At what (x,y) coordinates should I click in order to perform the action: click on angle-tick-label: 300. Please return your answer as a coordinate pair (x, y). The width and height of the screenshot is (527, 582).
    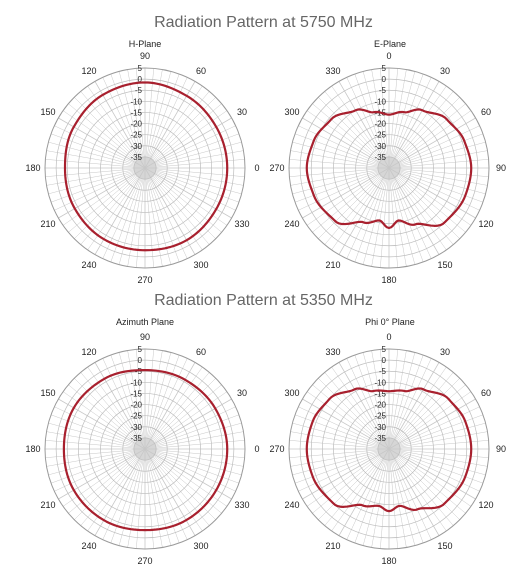
    Looking at the image, I should click on (291, 393).